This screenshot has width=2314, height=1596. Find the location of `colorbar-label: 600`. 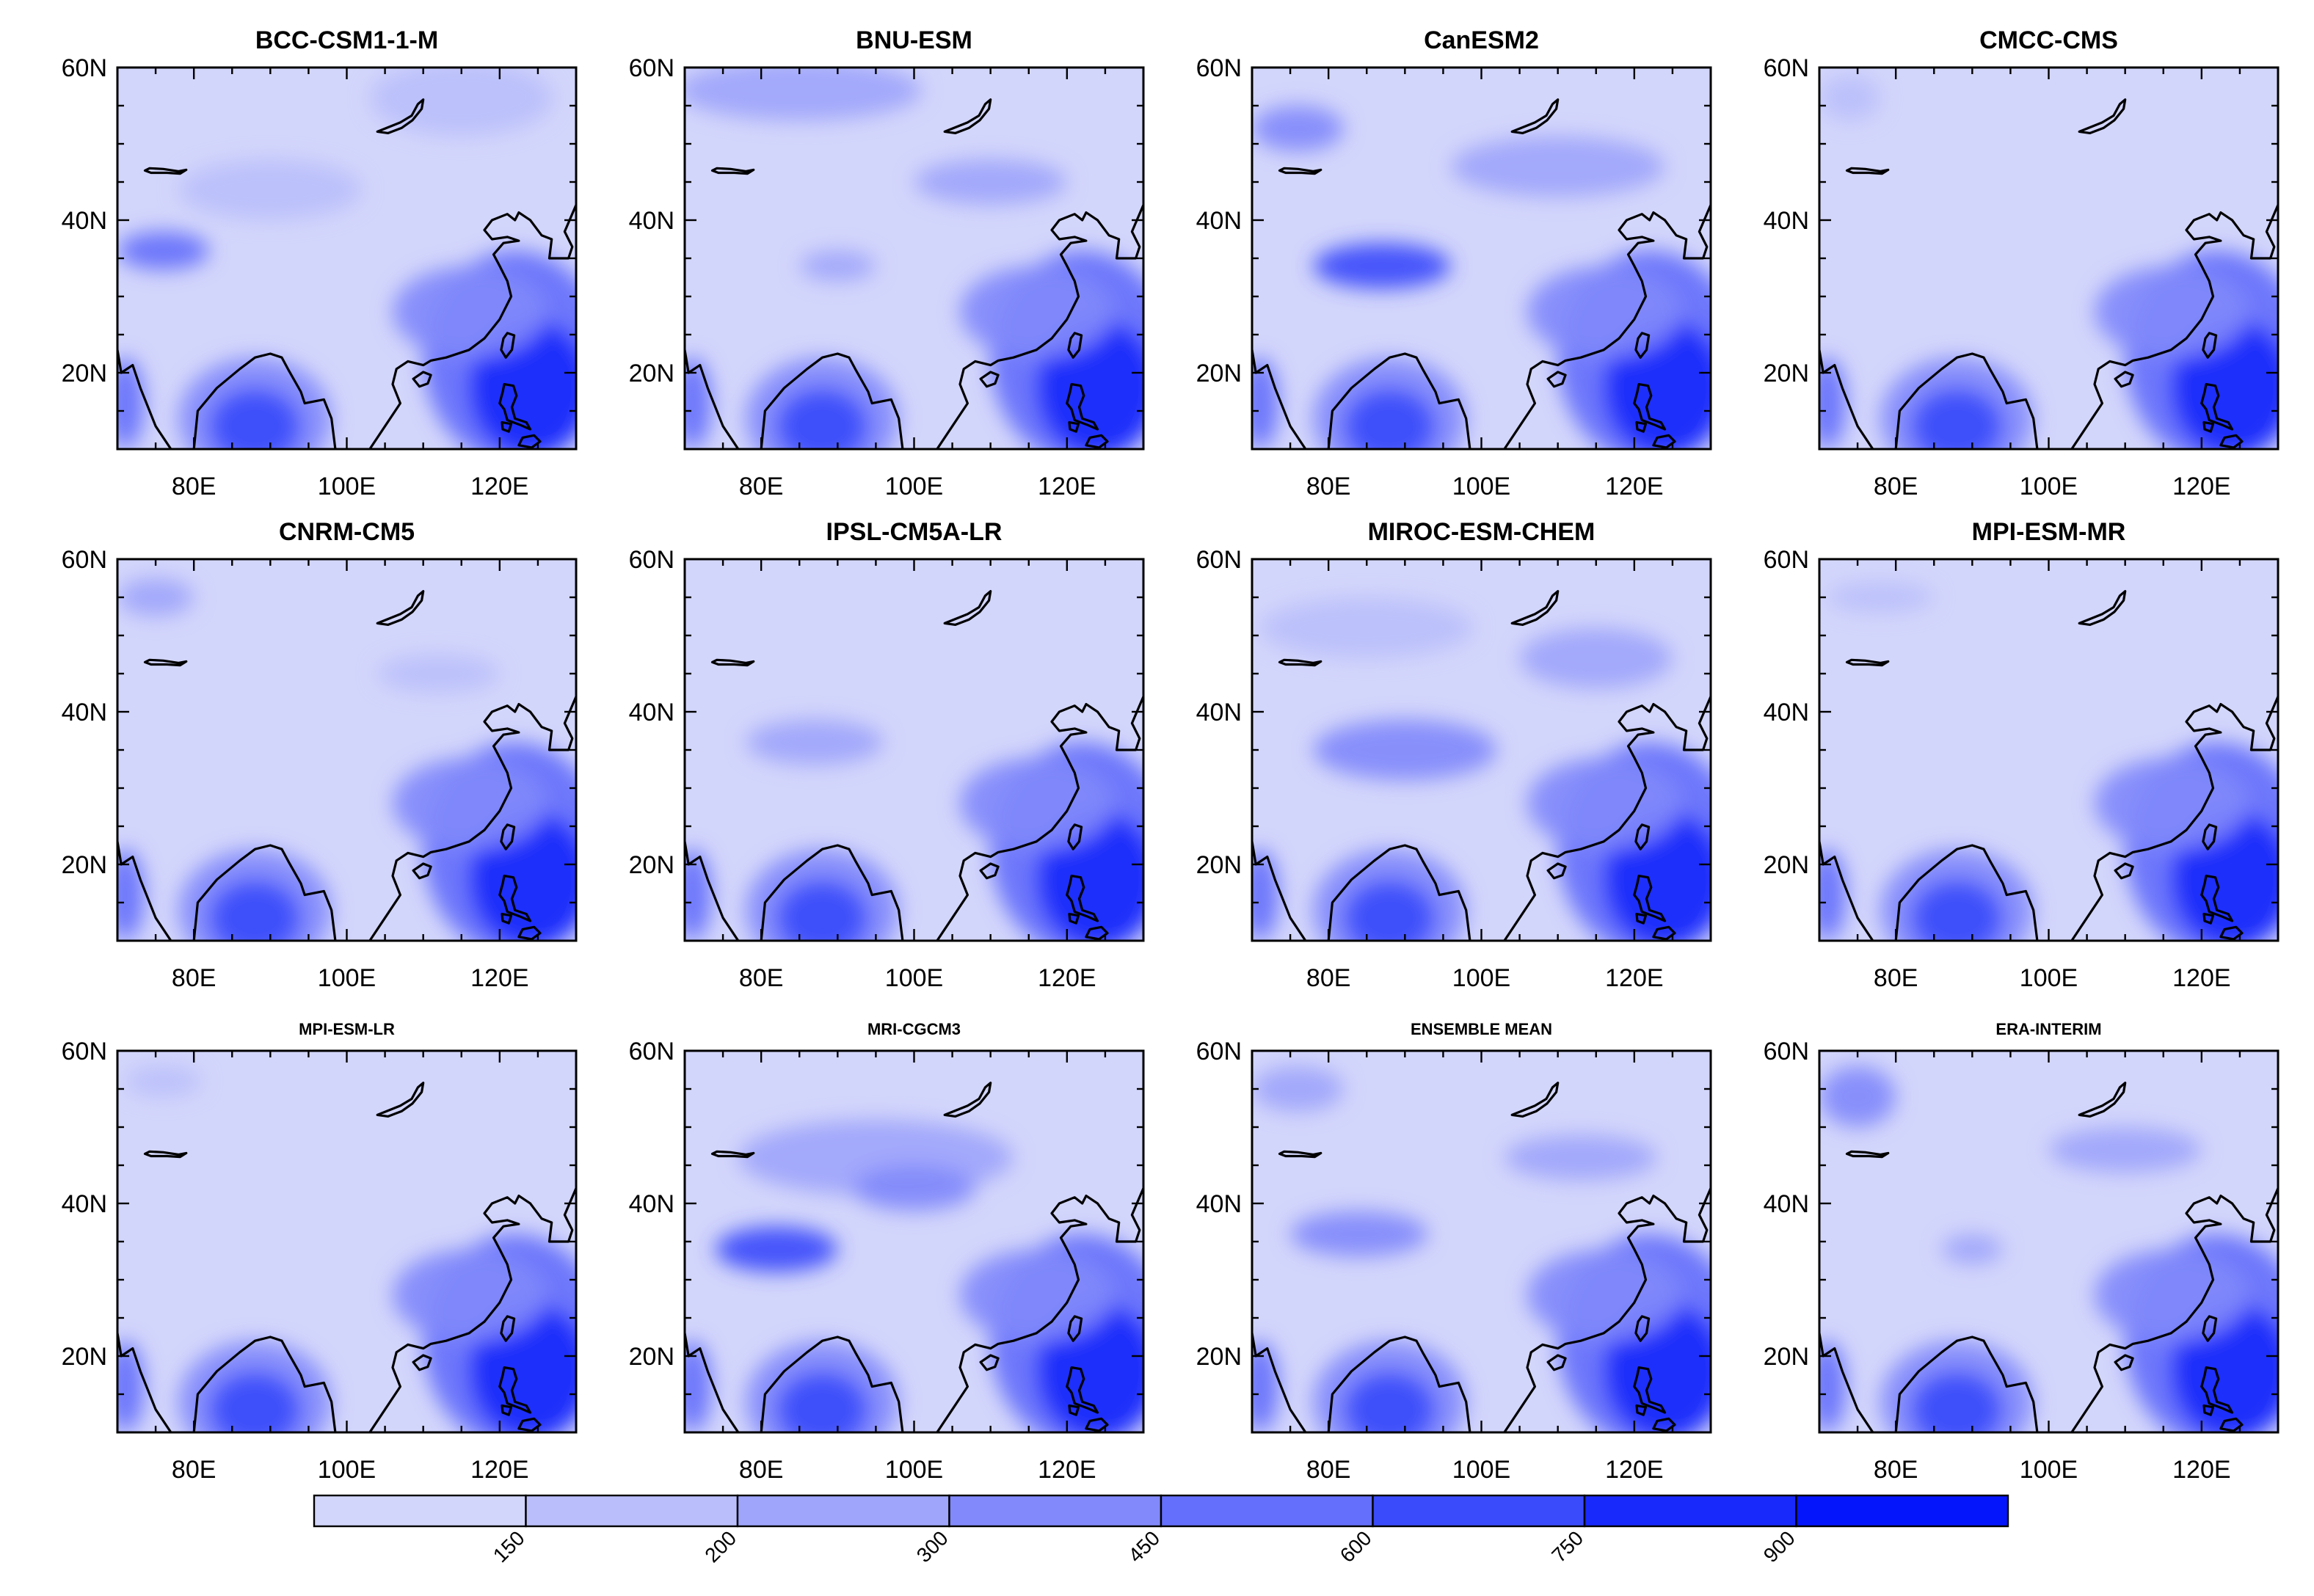

colorbar-label: 600 is located at coordinates (1356, 1546).